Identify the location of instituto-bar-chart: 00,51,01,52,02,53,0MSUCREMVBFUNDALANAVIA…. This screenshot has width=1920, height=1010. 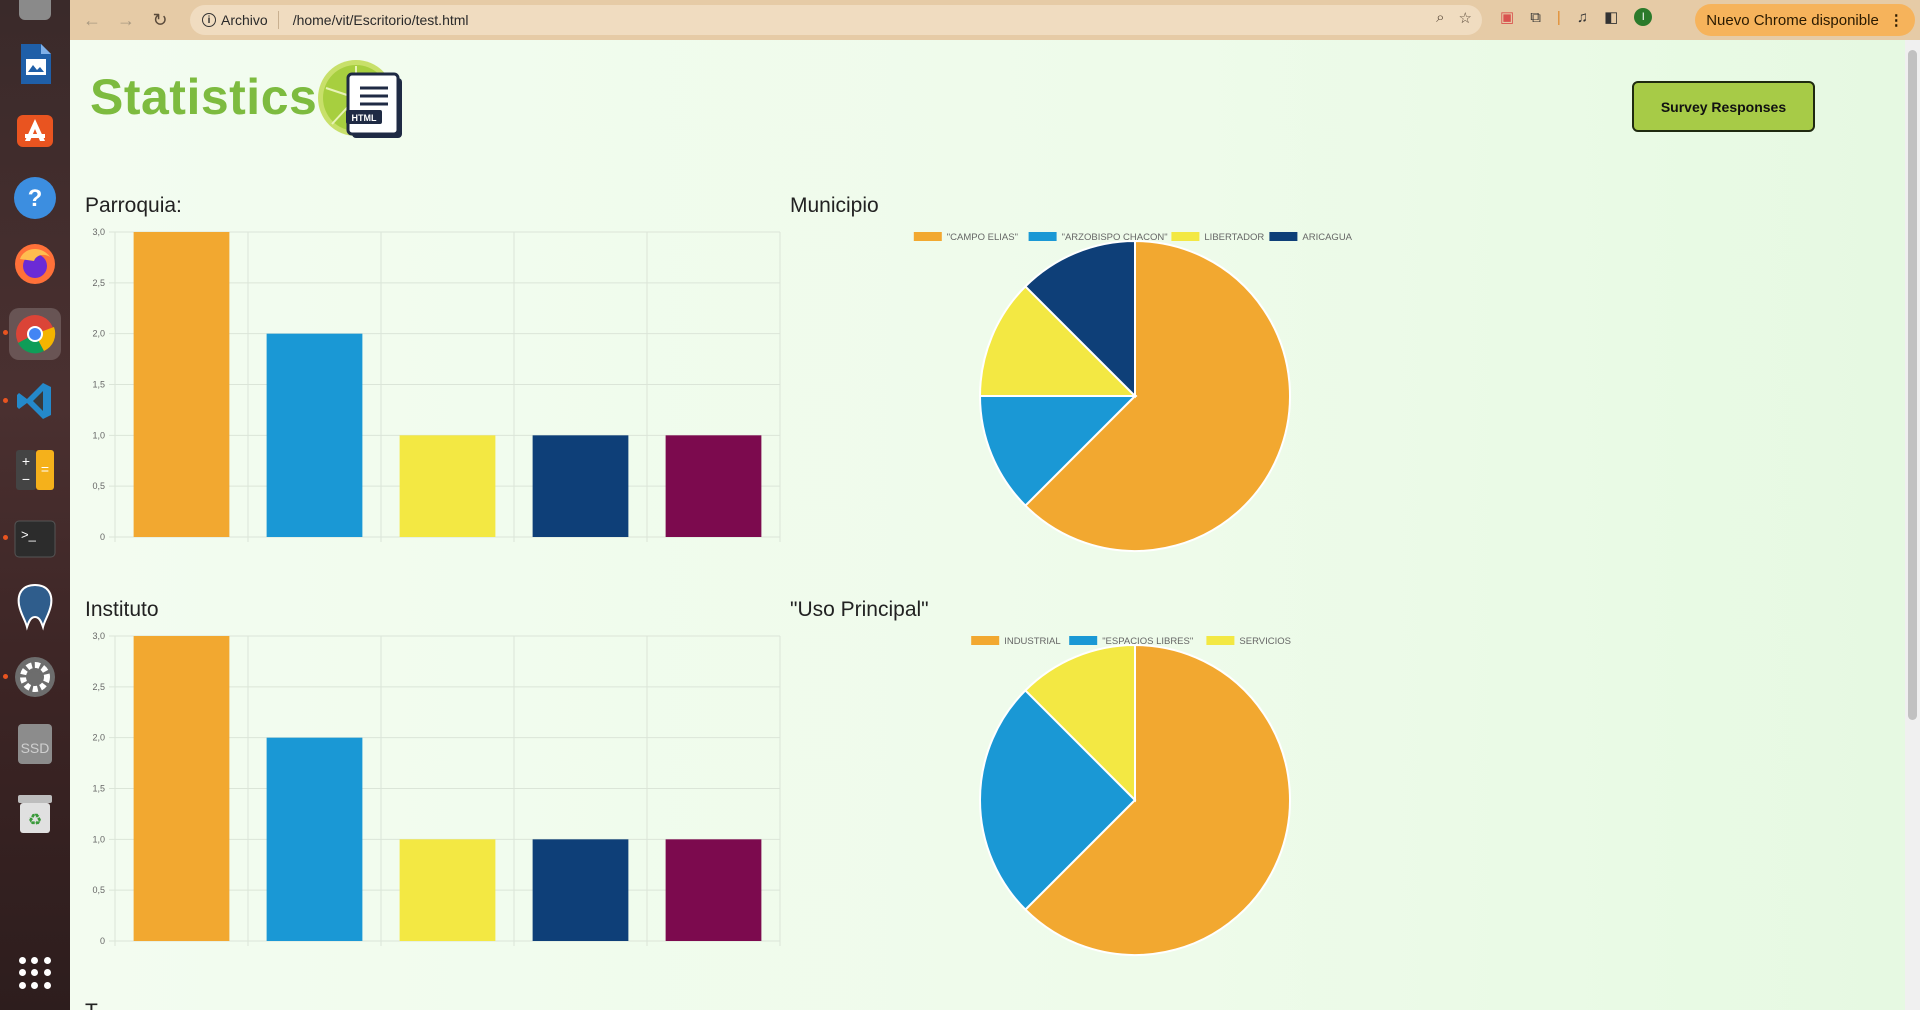
(436, 788).